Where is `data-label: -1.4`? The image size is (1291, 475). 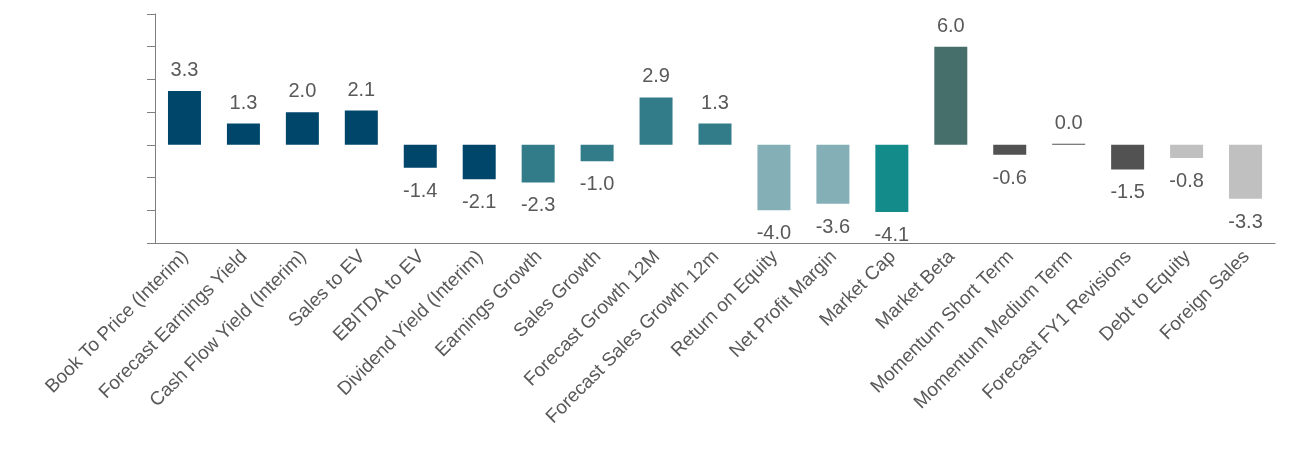
data-label: -1.4 is located at coordinates (420, 189).